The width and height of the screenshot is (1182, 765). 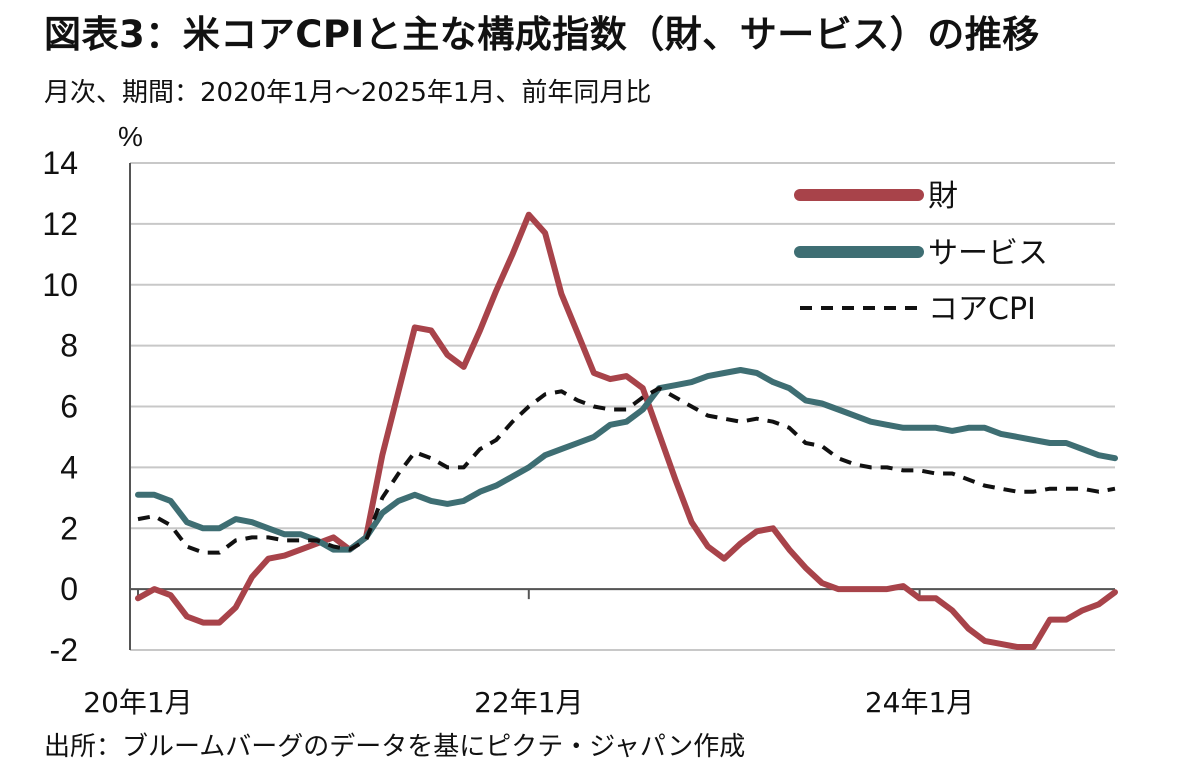 I want to click on y-tick-label: 6, so click(x=69, y=407).